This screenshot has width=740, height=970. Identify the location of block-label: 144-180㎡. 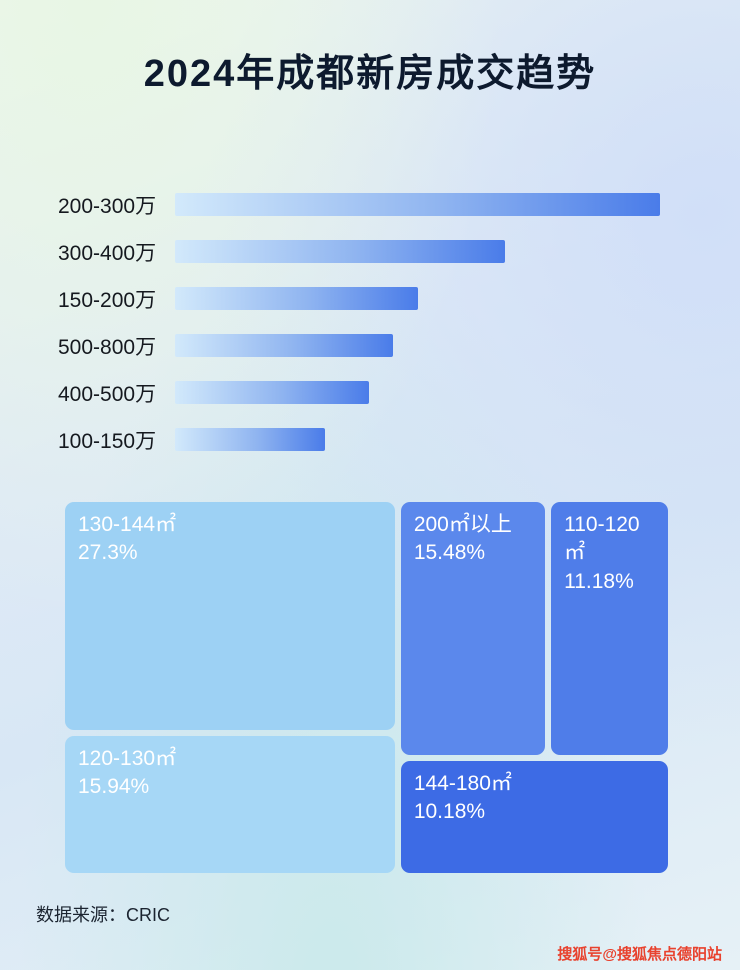
(462, 783).